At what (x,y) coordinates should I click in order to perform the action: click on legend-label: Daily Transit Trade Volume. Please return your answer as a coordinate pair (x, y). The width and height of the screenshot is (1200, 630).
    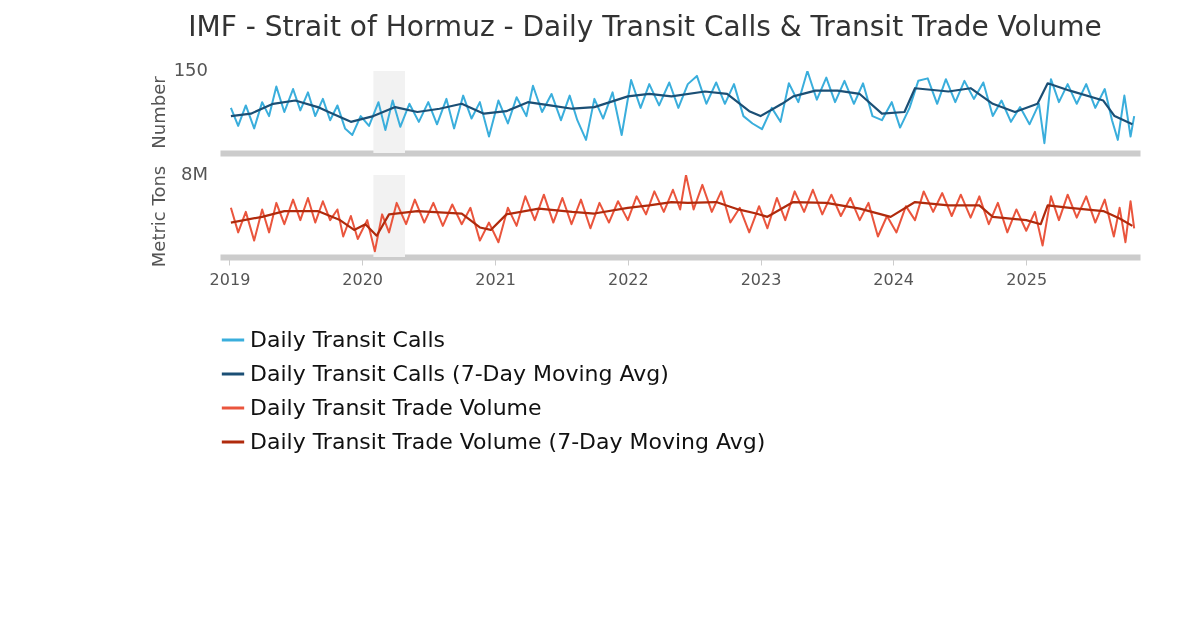
    Looking at the image, I should click on (396, 407).